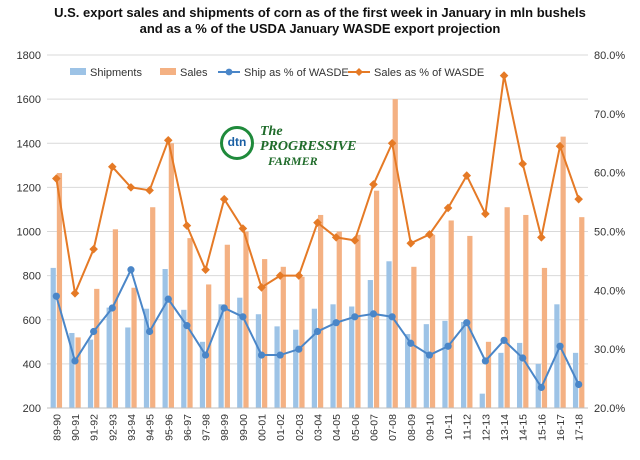  I want to click on x-tick-label: 10-11, so click(449, 427).